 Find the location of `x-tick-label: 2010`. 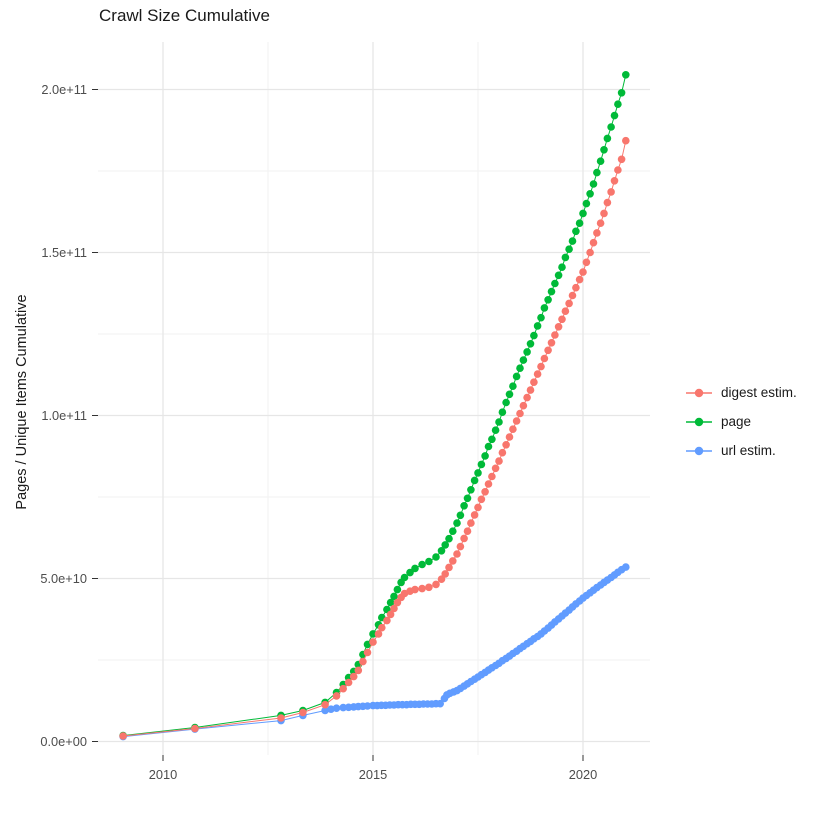

x-tick-label: 2010 is located at coordinates (163, 774).